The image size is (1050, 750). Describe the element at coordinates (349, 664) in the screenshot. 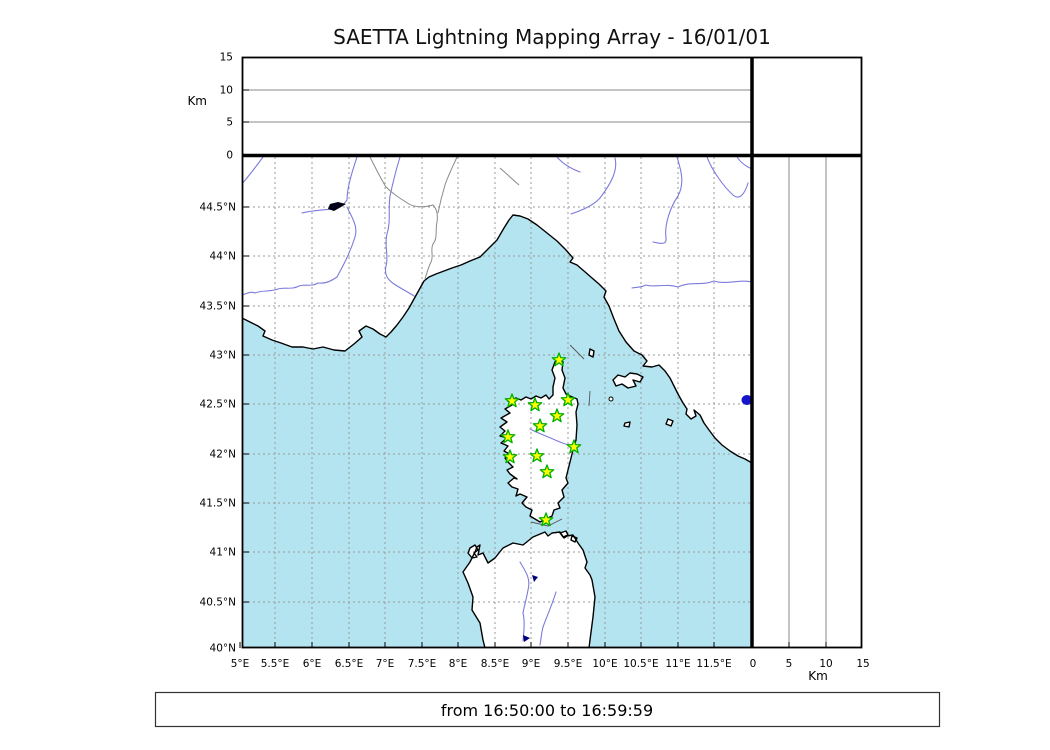

I see `lon-tick-label: 6.5°E` at that location.